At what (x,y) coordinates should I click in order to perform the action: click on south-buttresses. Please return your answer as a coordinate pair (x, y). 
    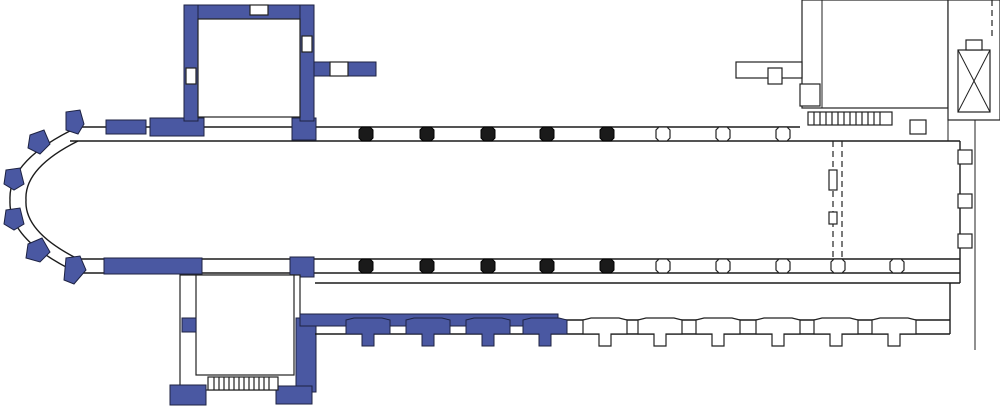
    Looking at the image, I should click on (631, 332).